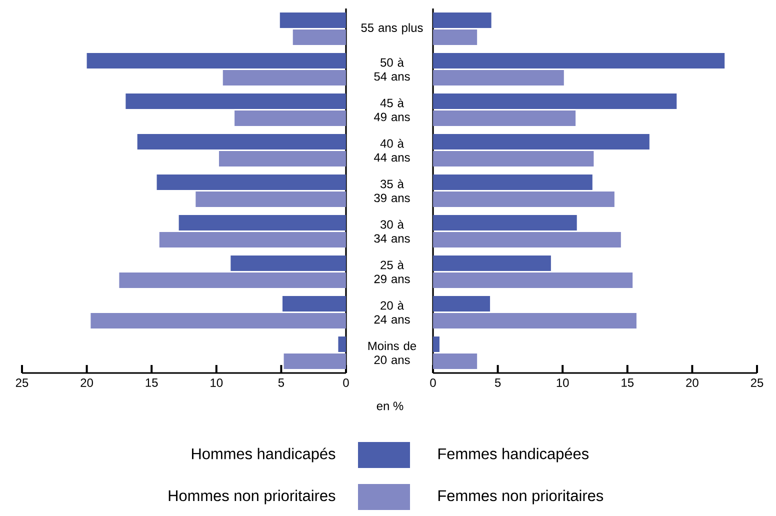  What do you see at coordinates (392, 352) in the screenshot?
I see `y-tick-label: Moins de 20 ans` at bounding box center [392, 352].